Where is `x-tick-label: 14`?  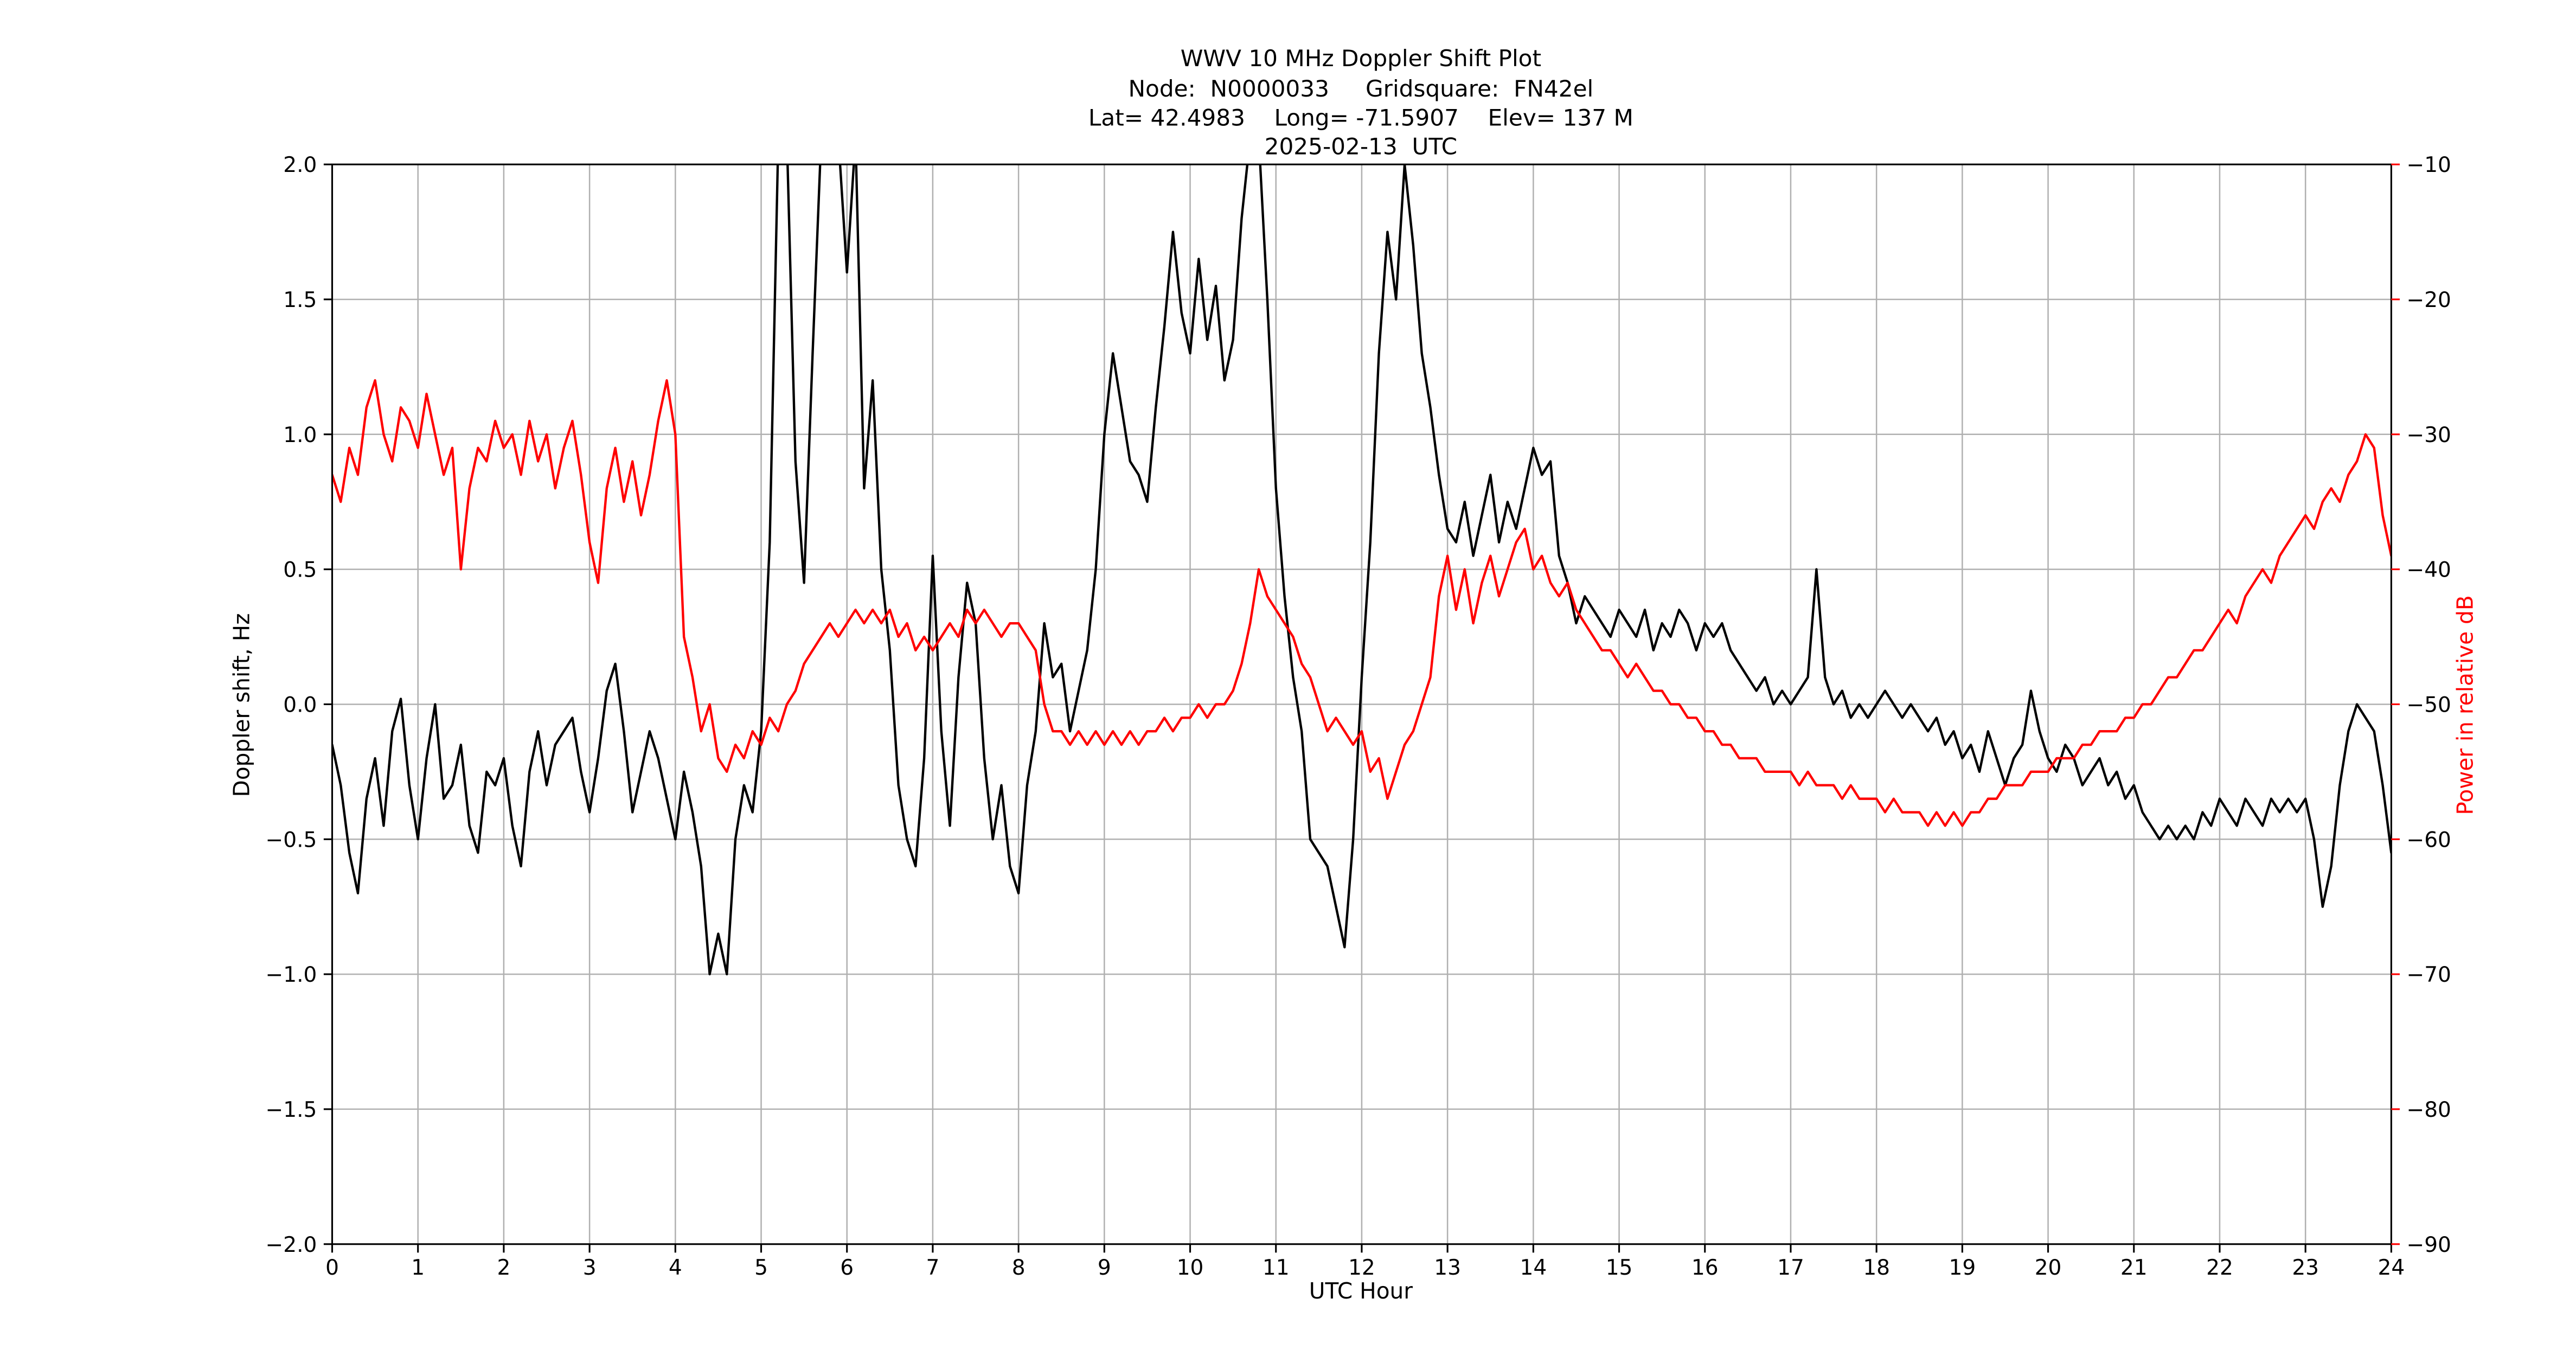 x-tick-label: 14 is located at coordinates (1533, 1268).